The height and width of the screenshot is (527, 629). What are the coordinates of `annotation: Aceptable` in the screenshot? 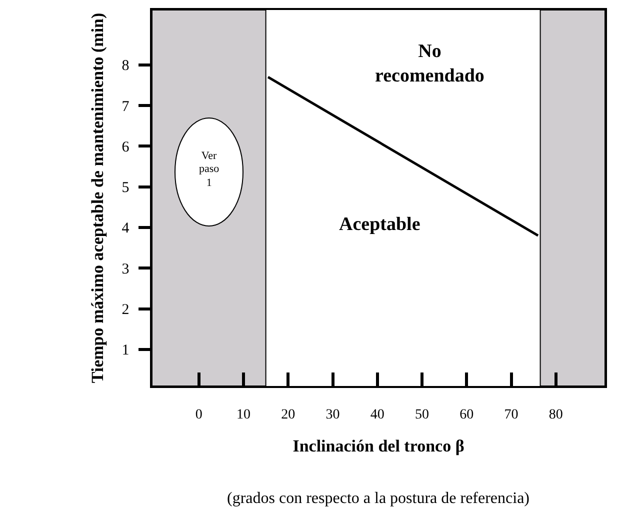 It's located at (379, 224).